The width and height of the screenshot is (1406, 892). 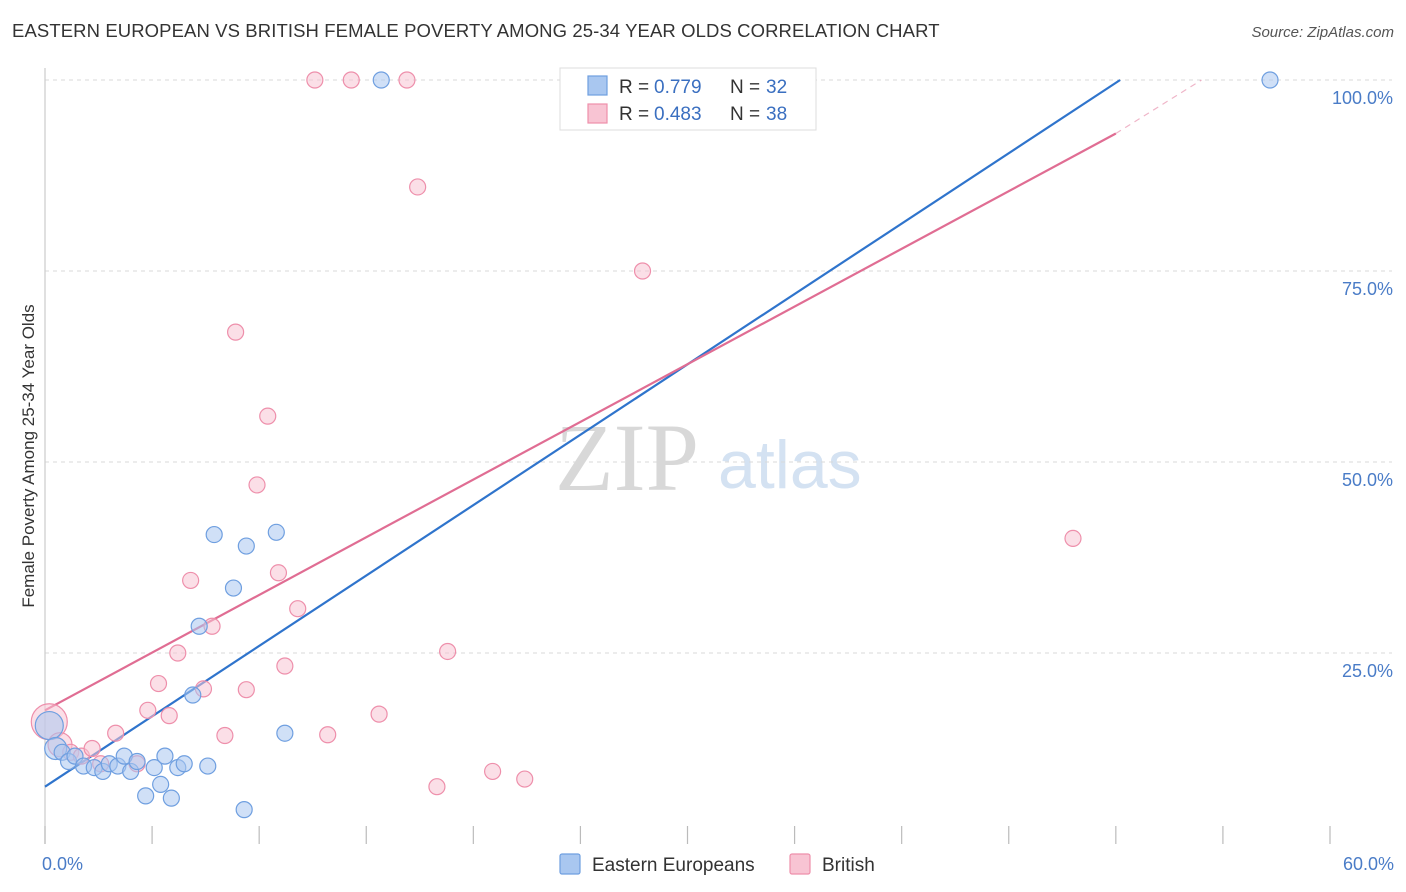 What do you see at coordinates (1368, 864) in the screenshot?
I see `x-tick-label: 60.0%` at bounding box center [1368, 864].